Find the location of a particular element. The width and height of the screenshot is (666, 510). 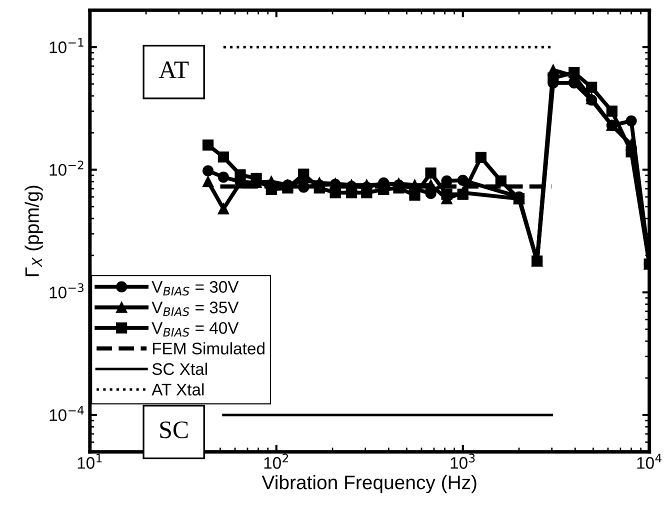

y-tick-label: 10$^{−2}$ is located at coordinates (67, 168).